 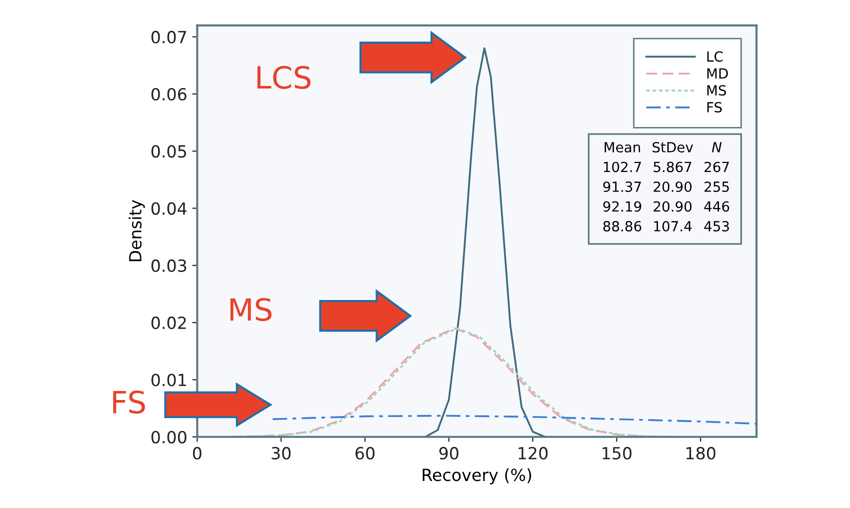 What do you see at coordinates (136, 231) in the screenshot?
I see `y-axis-title: Density` at bounding box center [136, 231].